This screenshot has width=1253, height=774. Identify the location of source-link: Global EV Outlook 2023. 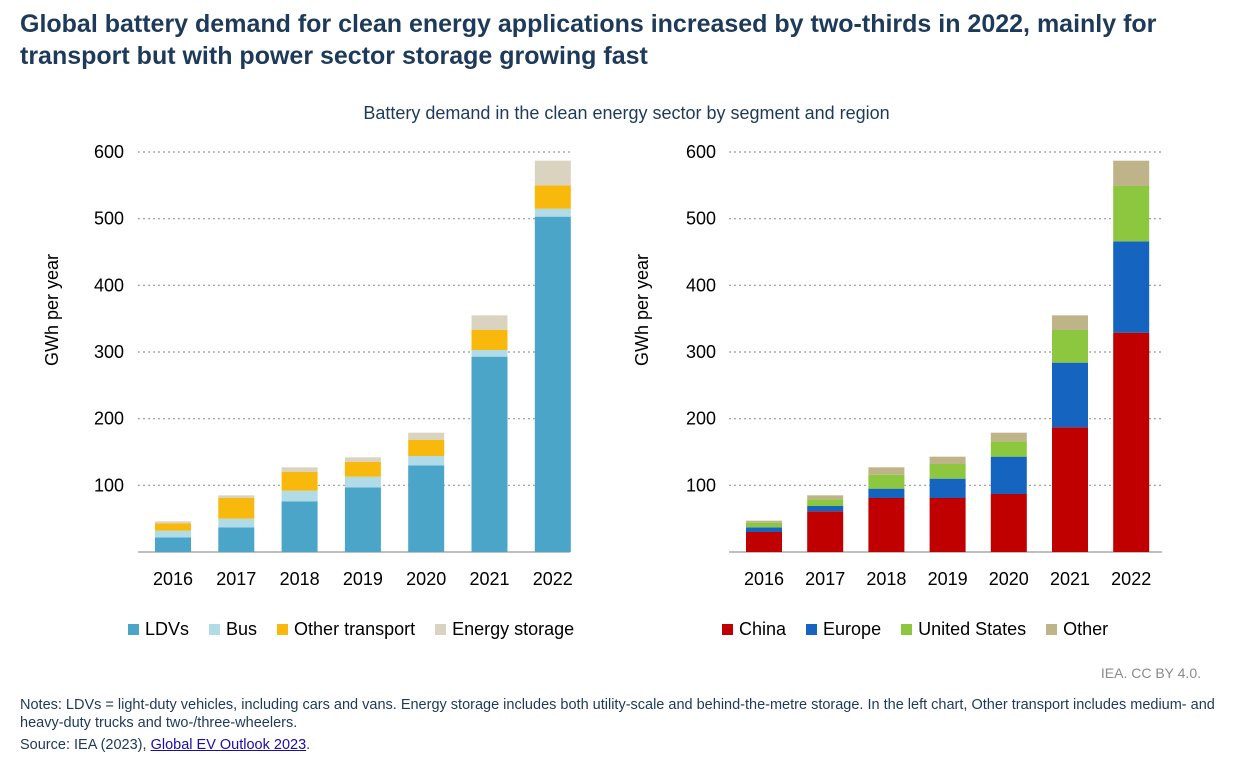
(228, 745).